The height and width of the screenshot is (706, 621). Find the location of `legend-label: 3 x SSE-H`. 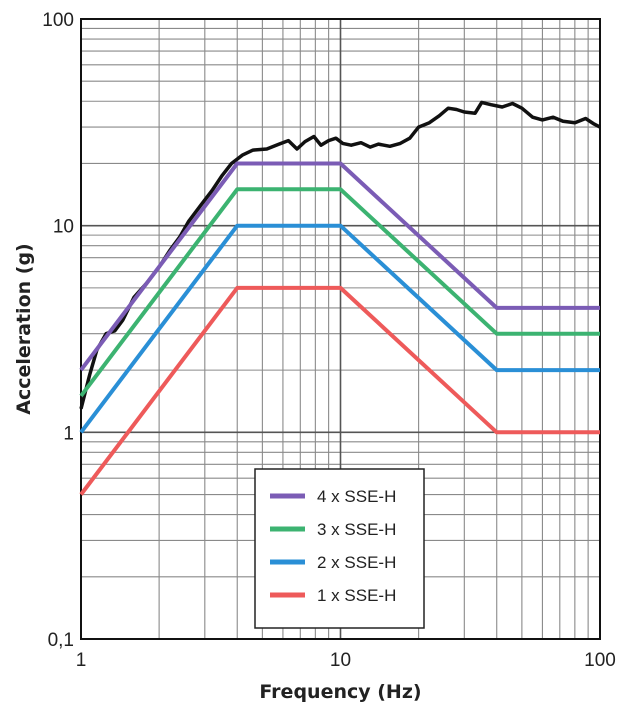

legend-label: 3 x SSE-H is located at coordinates (356, 529).